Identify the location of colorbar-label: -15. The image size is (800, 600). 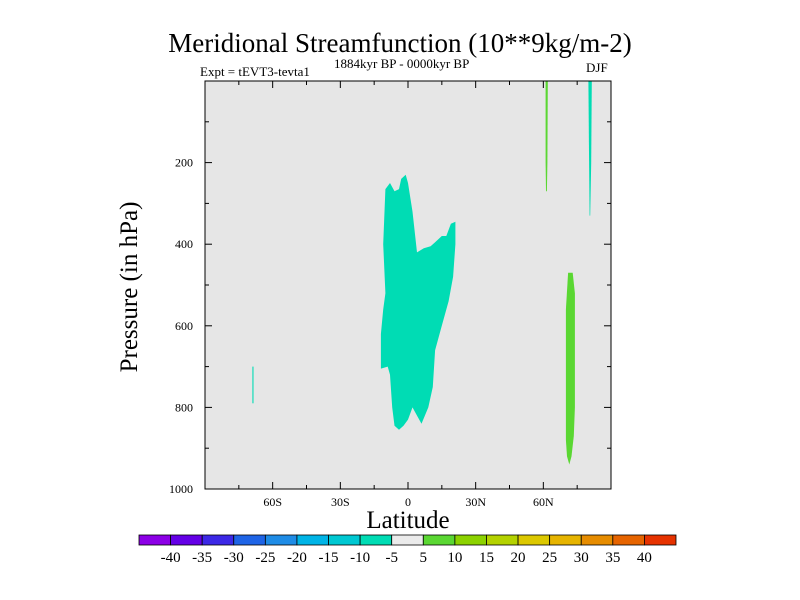
(329, 558).